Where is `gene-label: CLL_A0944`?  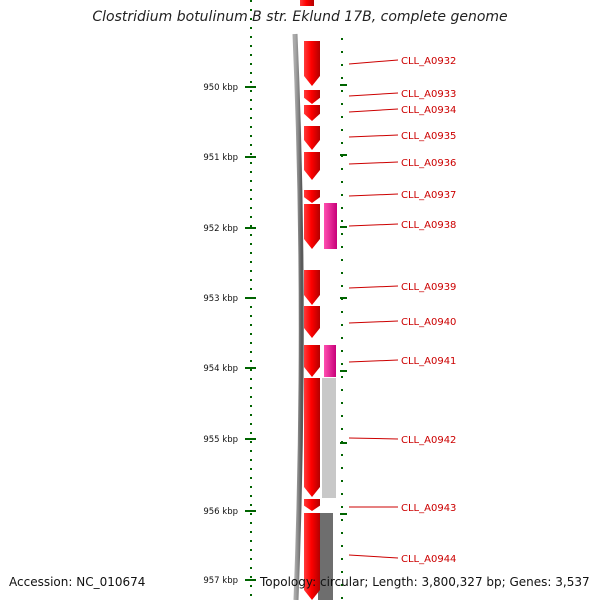 gene-label: CLL_A0944 is located at coordinates (428, 559).